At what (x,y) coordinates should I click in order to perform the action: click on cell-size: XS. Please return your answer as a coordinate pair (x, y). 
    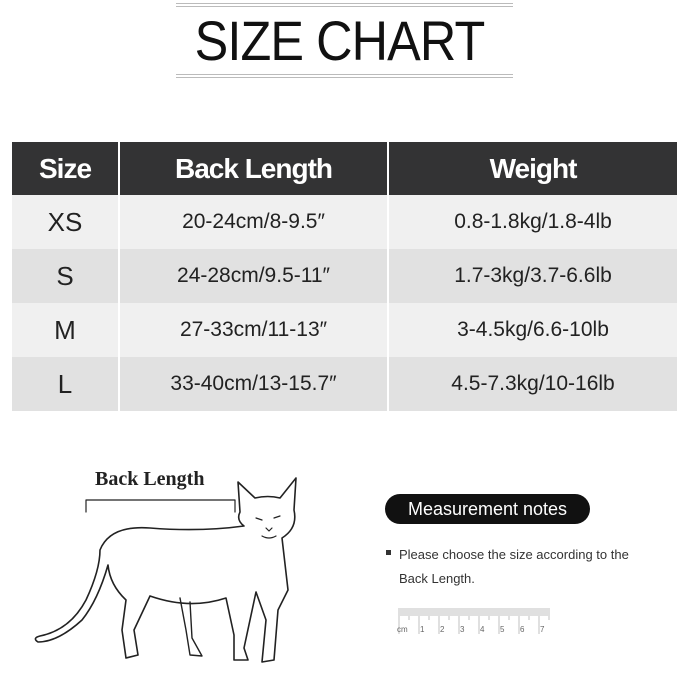
    Looking at the image, I should click on (66, 222).